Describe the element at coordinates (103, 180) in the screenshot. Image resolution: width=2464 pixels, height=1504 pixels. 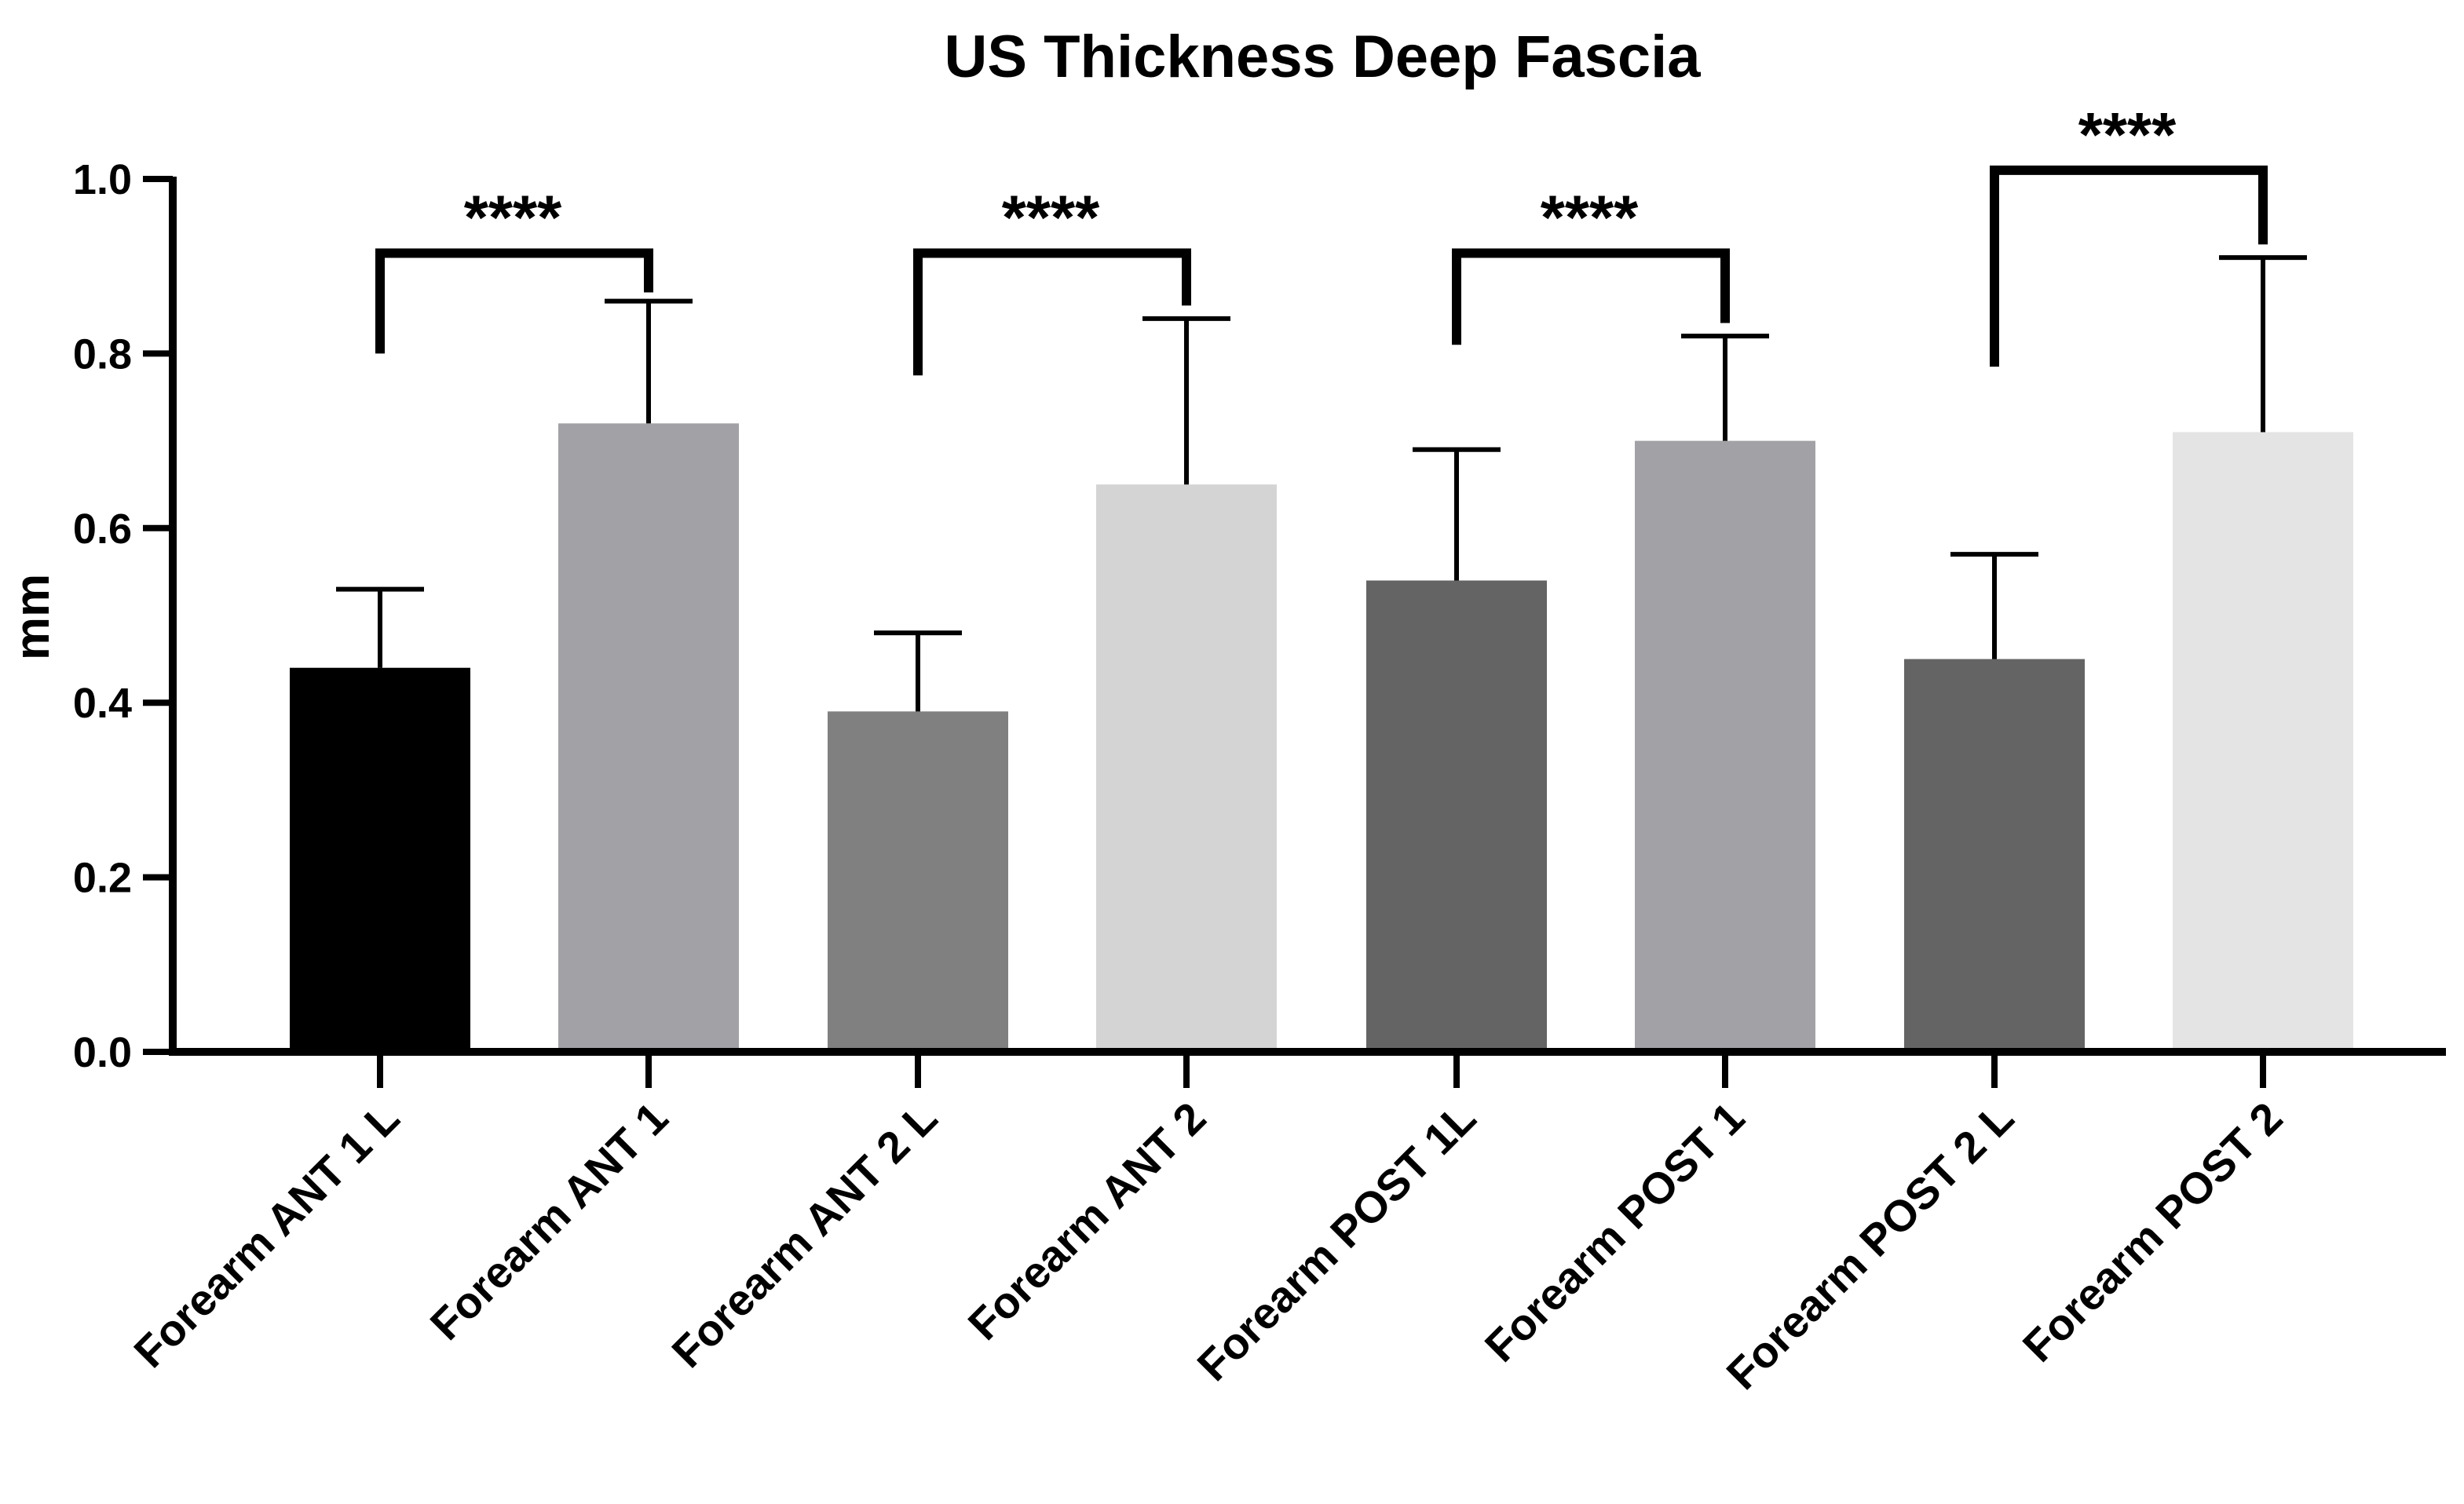
I see `y-tick-label-5: 1.0` at that location.